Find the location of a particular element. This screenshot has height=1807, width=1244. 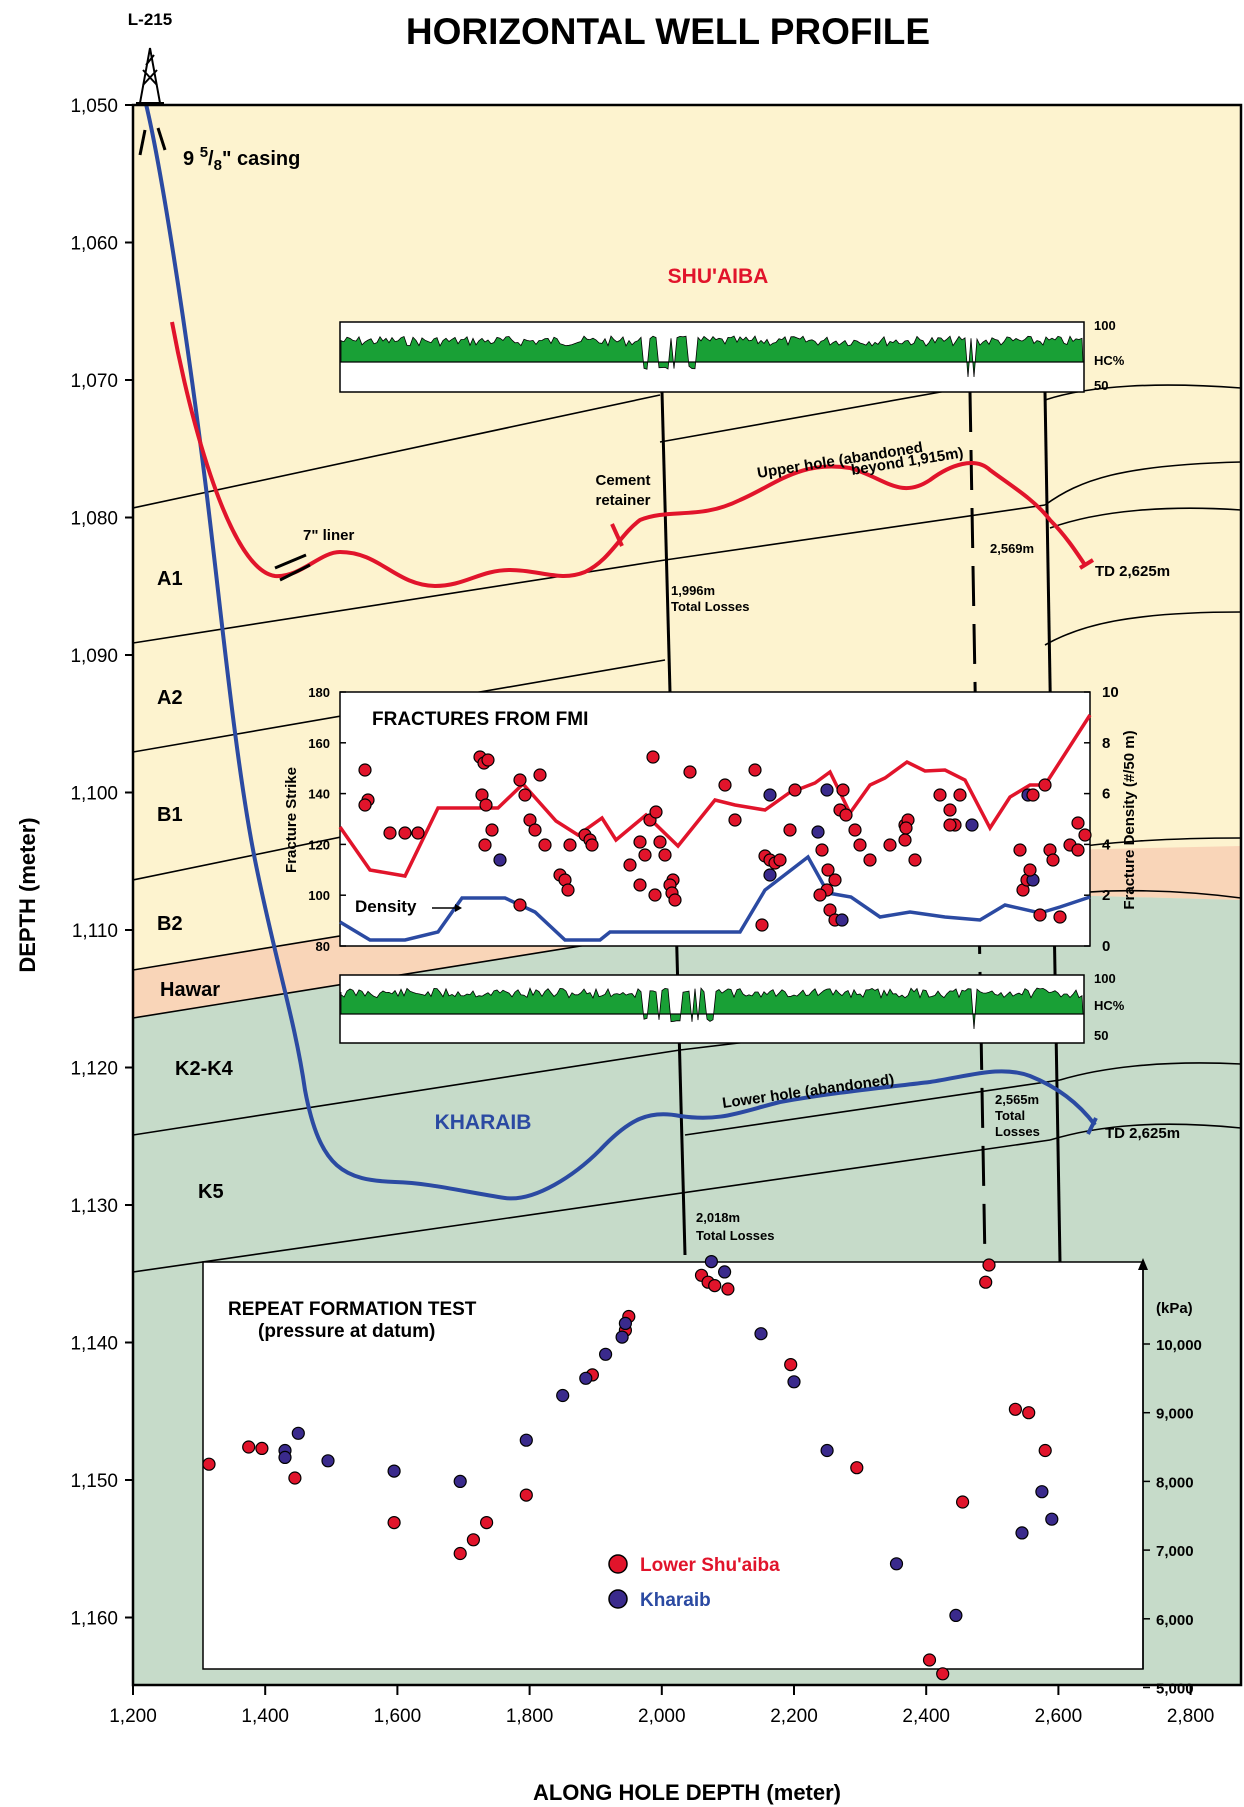

layer-label-a1: A1 is located at coordinates (170, 579).